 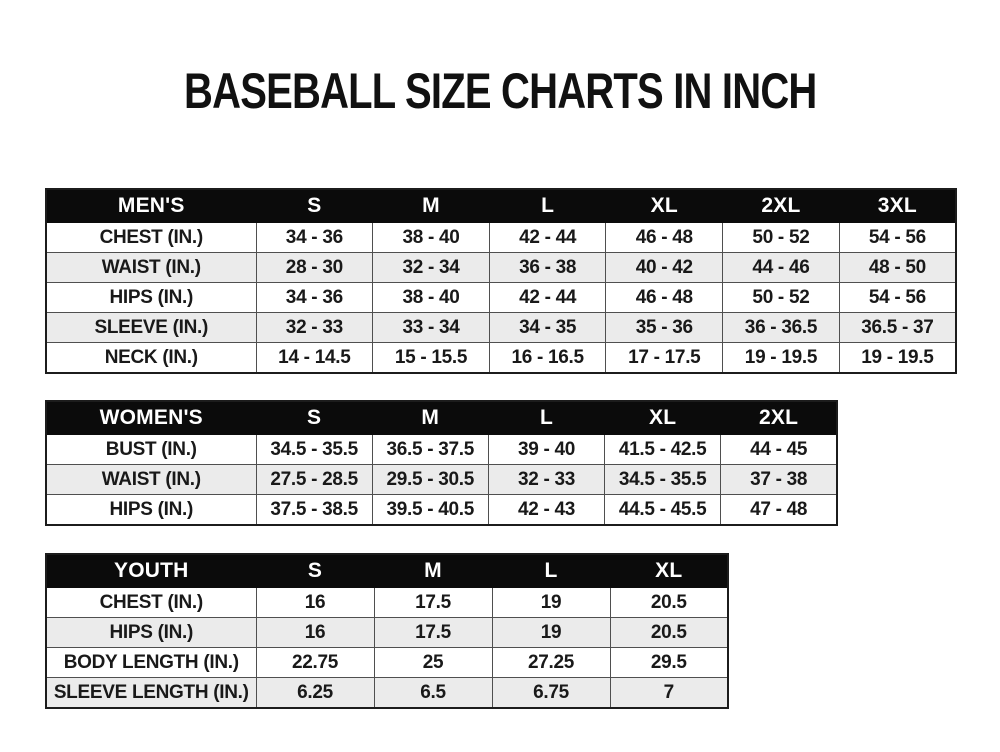 I want to click on table-row: CHEST (IN.) 16 17.5 19 20.5, so click(x=387, y=602).